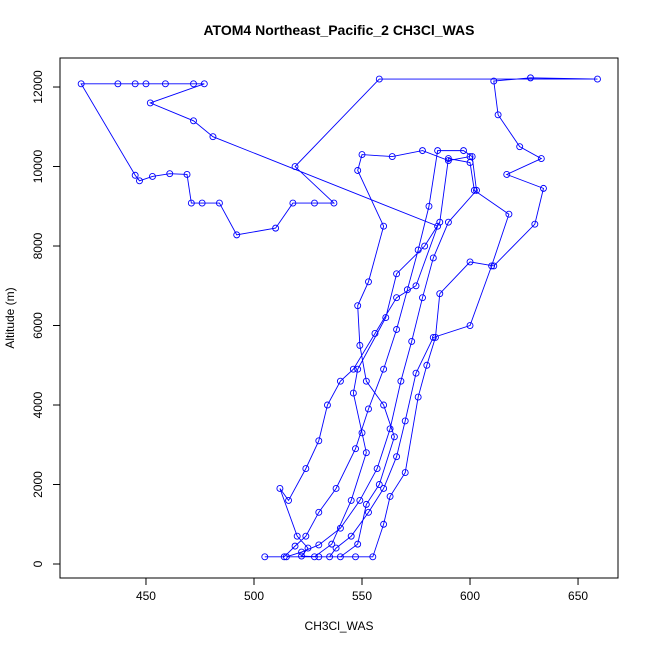  What do you see at coordinates (338, 30) in the screenshot?
I see `chart-title: ATOM4 Northeast_Pacific_2 CH3Cl_WAS` at bounding box center [338, 30].